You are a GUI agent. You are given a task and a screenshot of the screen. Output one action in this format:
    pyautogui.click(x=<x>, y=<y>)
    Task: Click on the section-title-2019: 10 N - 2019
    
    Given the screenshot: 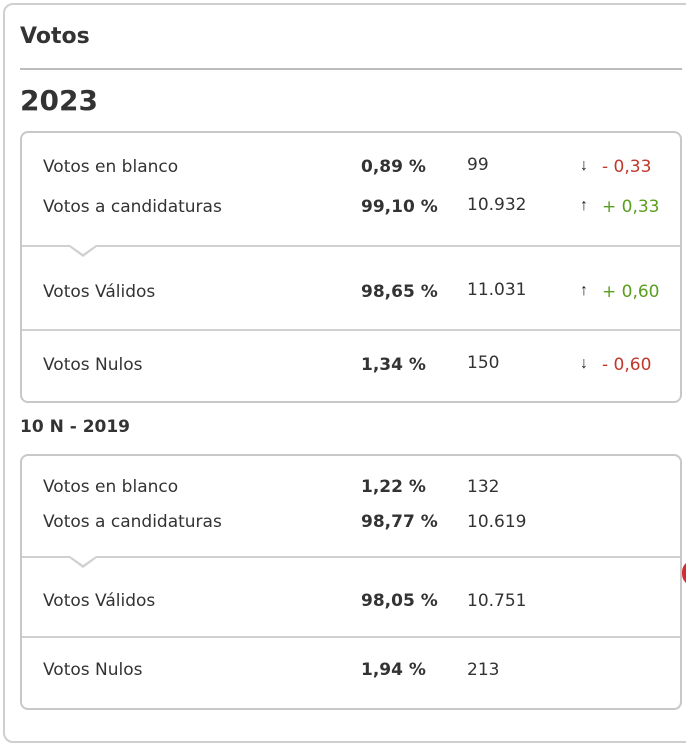 What is the action you would take?
    pyautogui.click(x=75, y=427)
    